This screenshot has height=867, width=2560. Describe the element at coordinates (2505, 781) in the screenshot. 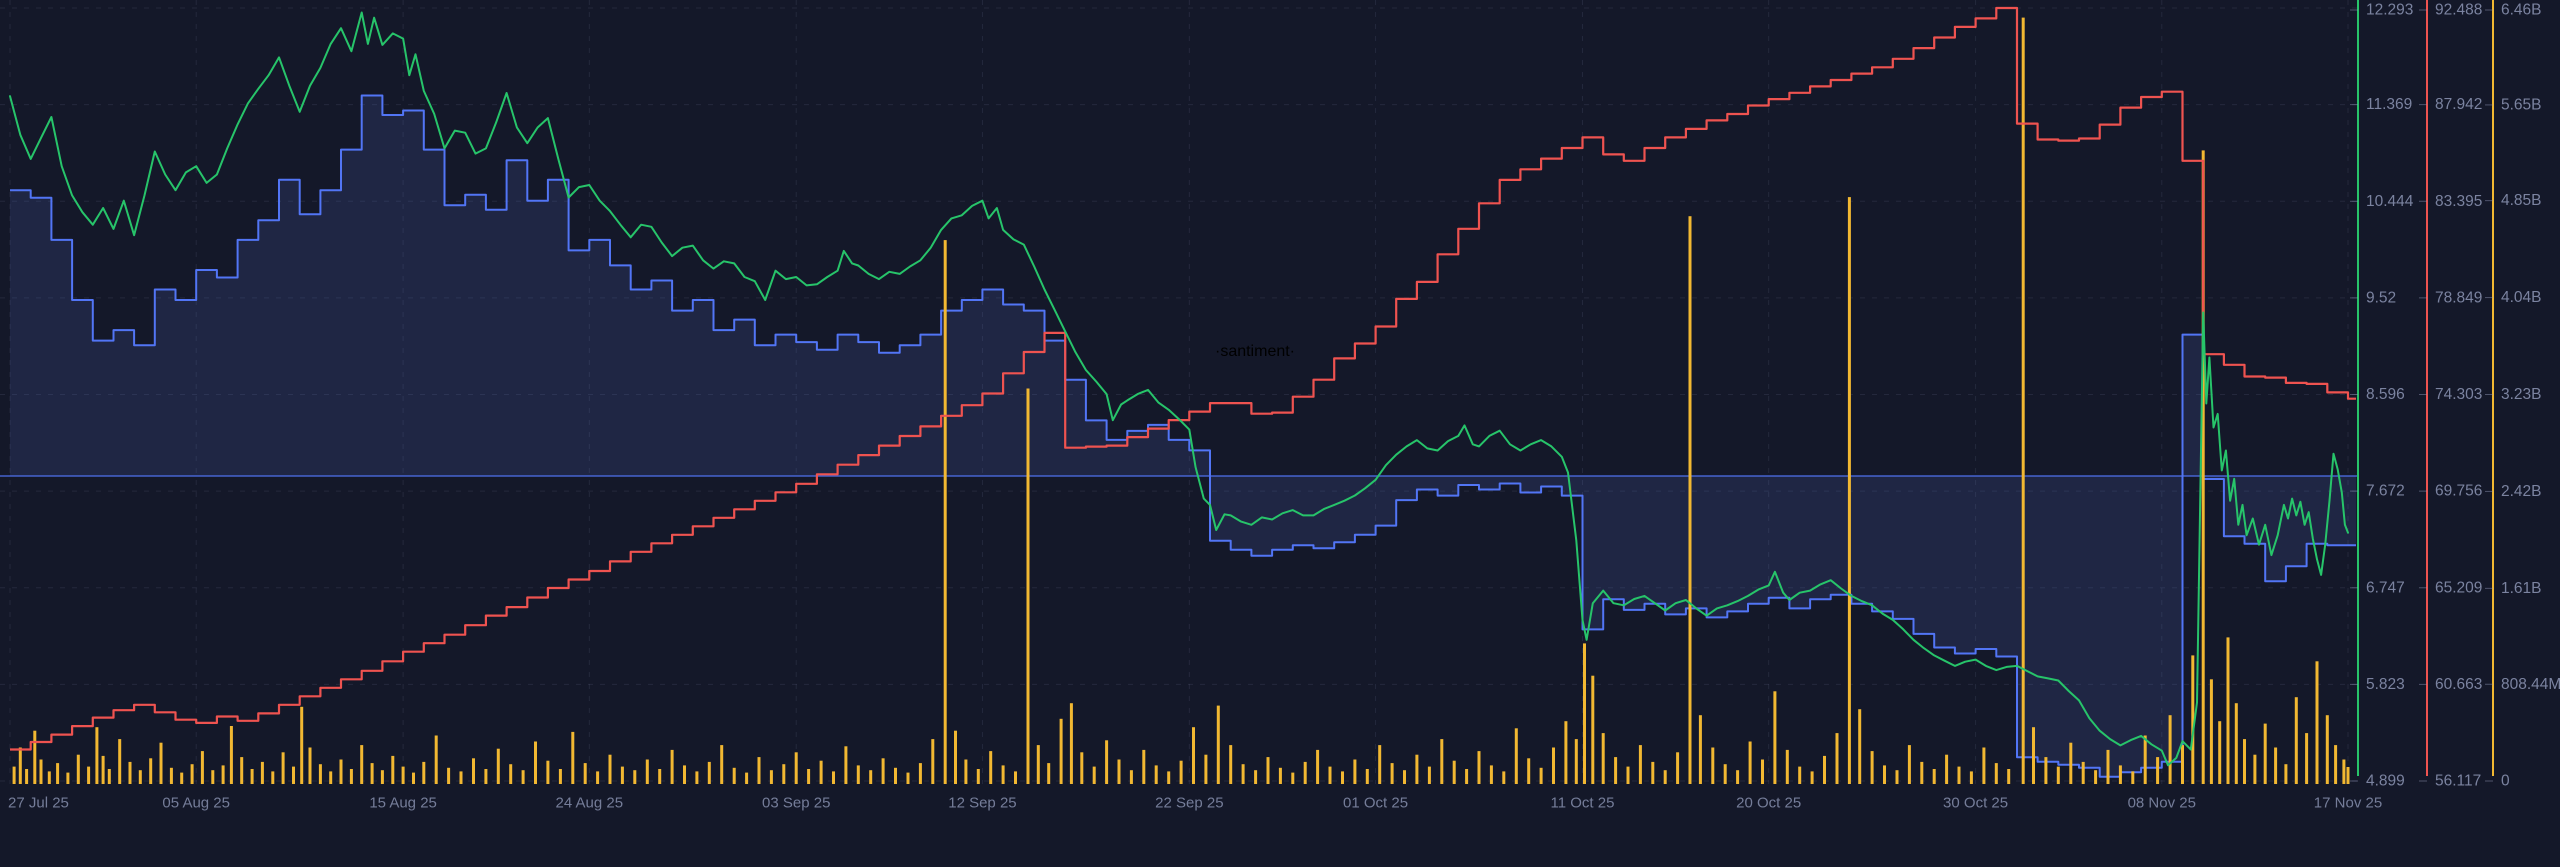

I see `svg-text: 0` at that location.